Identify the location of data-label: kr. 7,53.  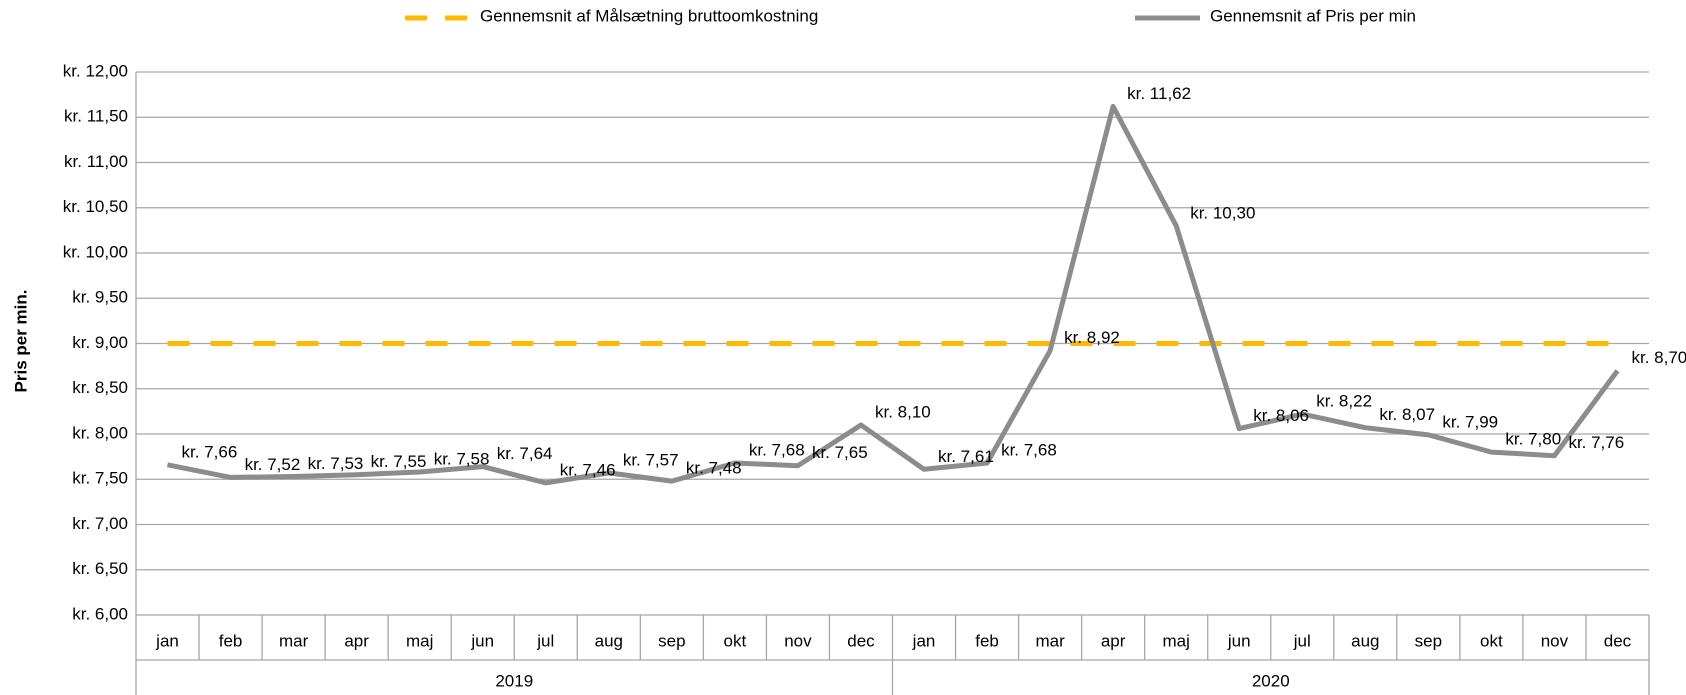
(336, 463).